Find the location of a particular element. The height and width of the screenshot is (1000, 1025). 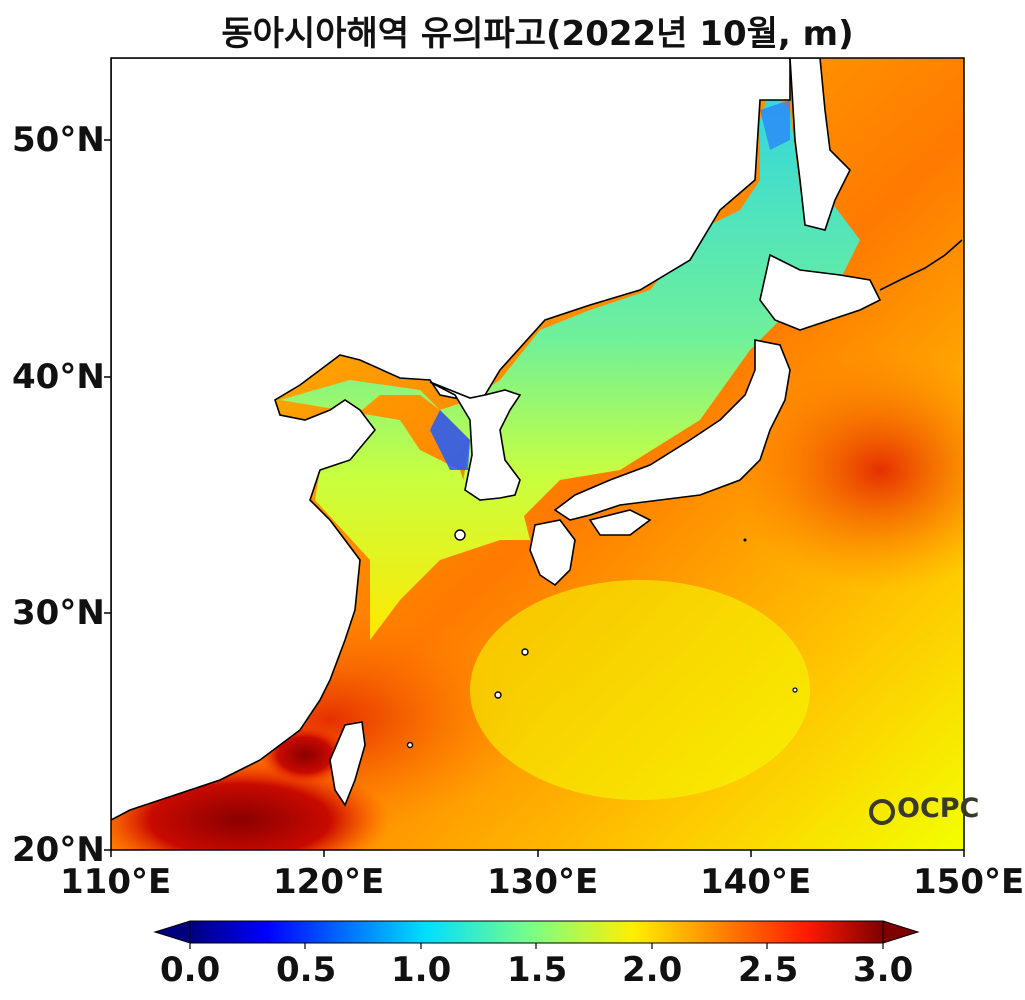

lat-tick-label: 30°N is located at coordinates (58, 613).